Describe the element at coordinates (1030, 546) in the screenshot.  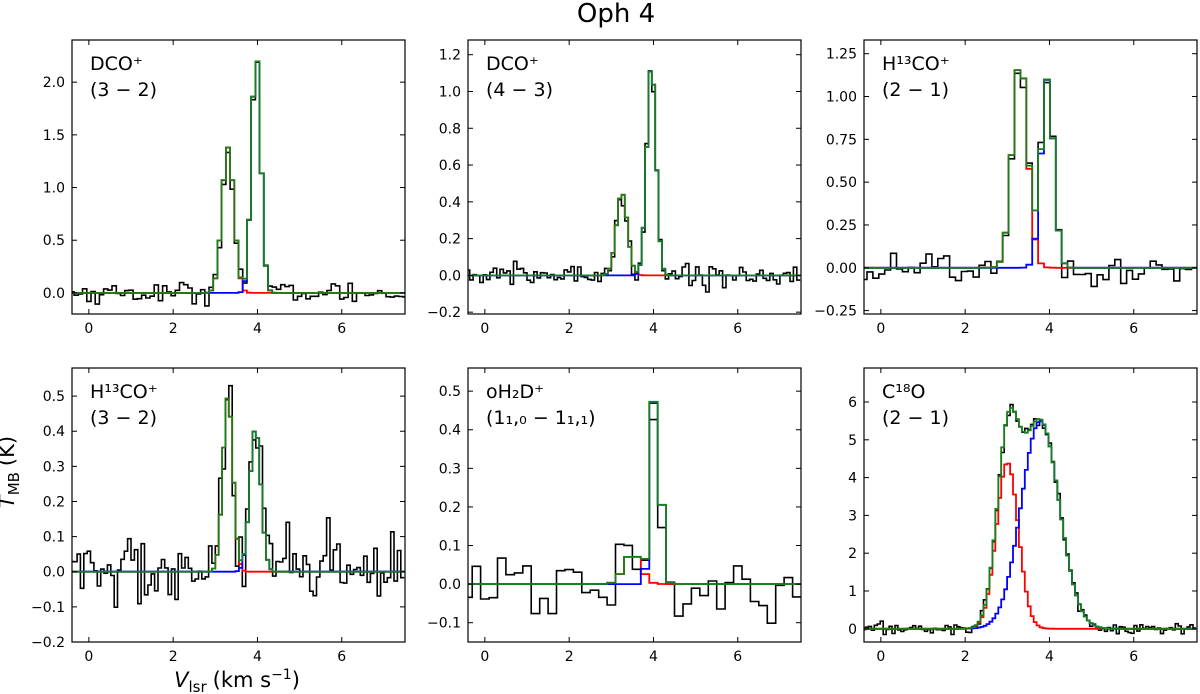
I see `component-red-line` at that location.